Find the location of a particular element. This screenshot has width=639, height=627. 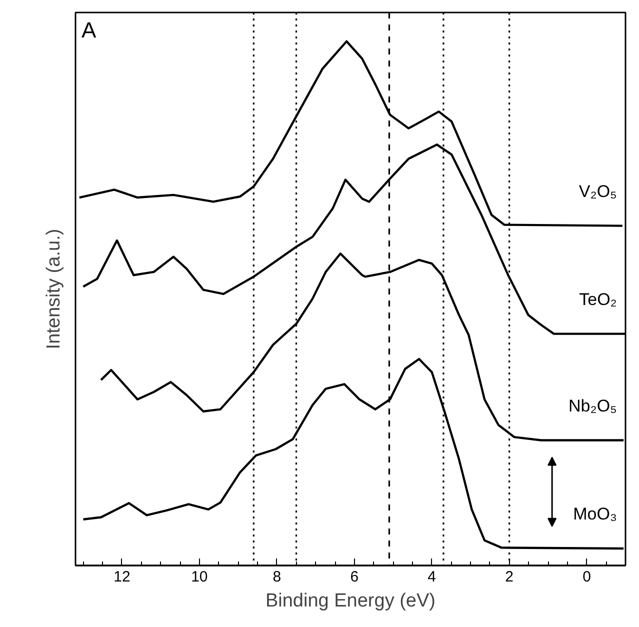

x-tick-label: 6 is located at coordinates (354, 577).